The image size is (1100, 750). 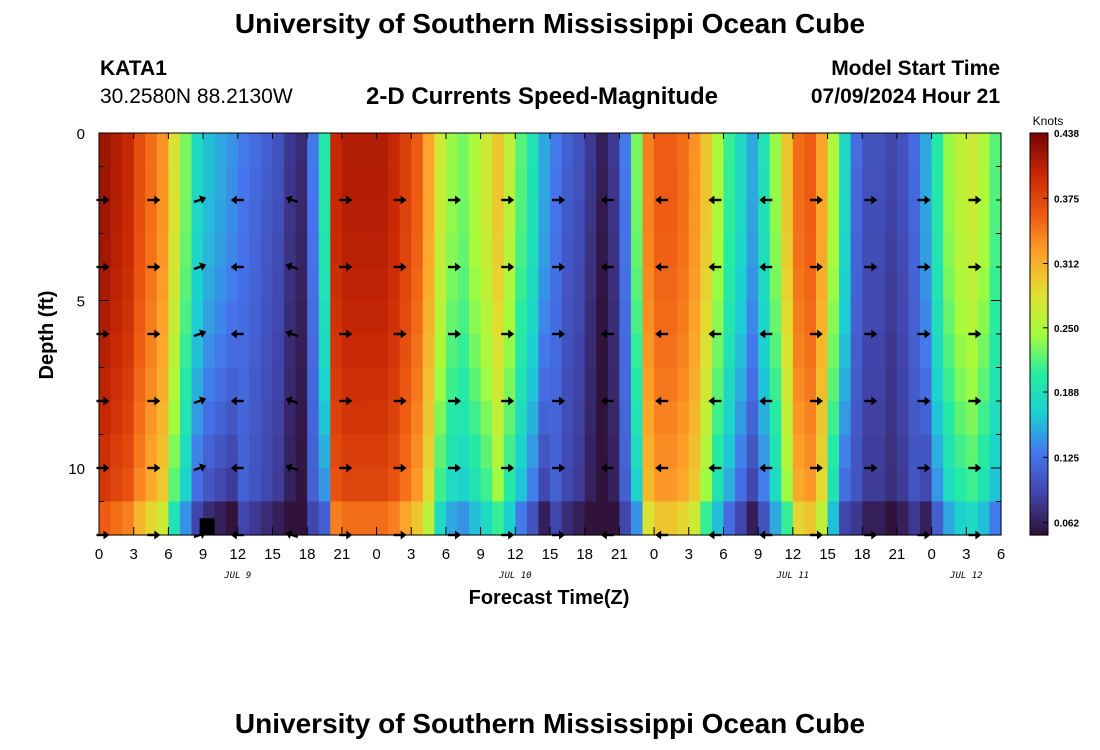 I want to click on y-tick-label: 0, so click(x=81, y=134).